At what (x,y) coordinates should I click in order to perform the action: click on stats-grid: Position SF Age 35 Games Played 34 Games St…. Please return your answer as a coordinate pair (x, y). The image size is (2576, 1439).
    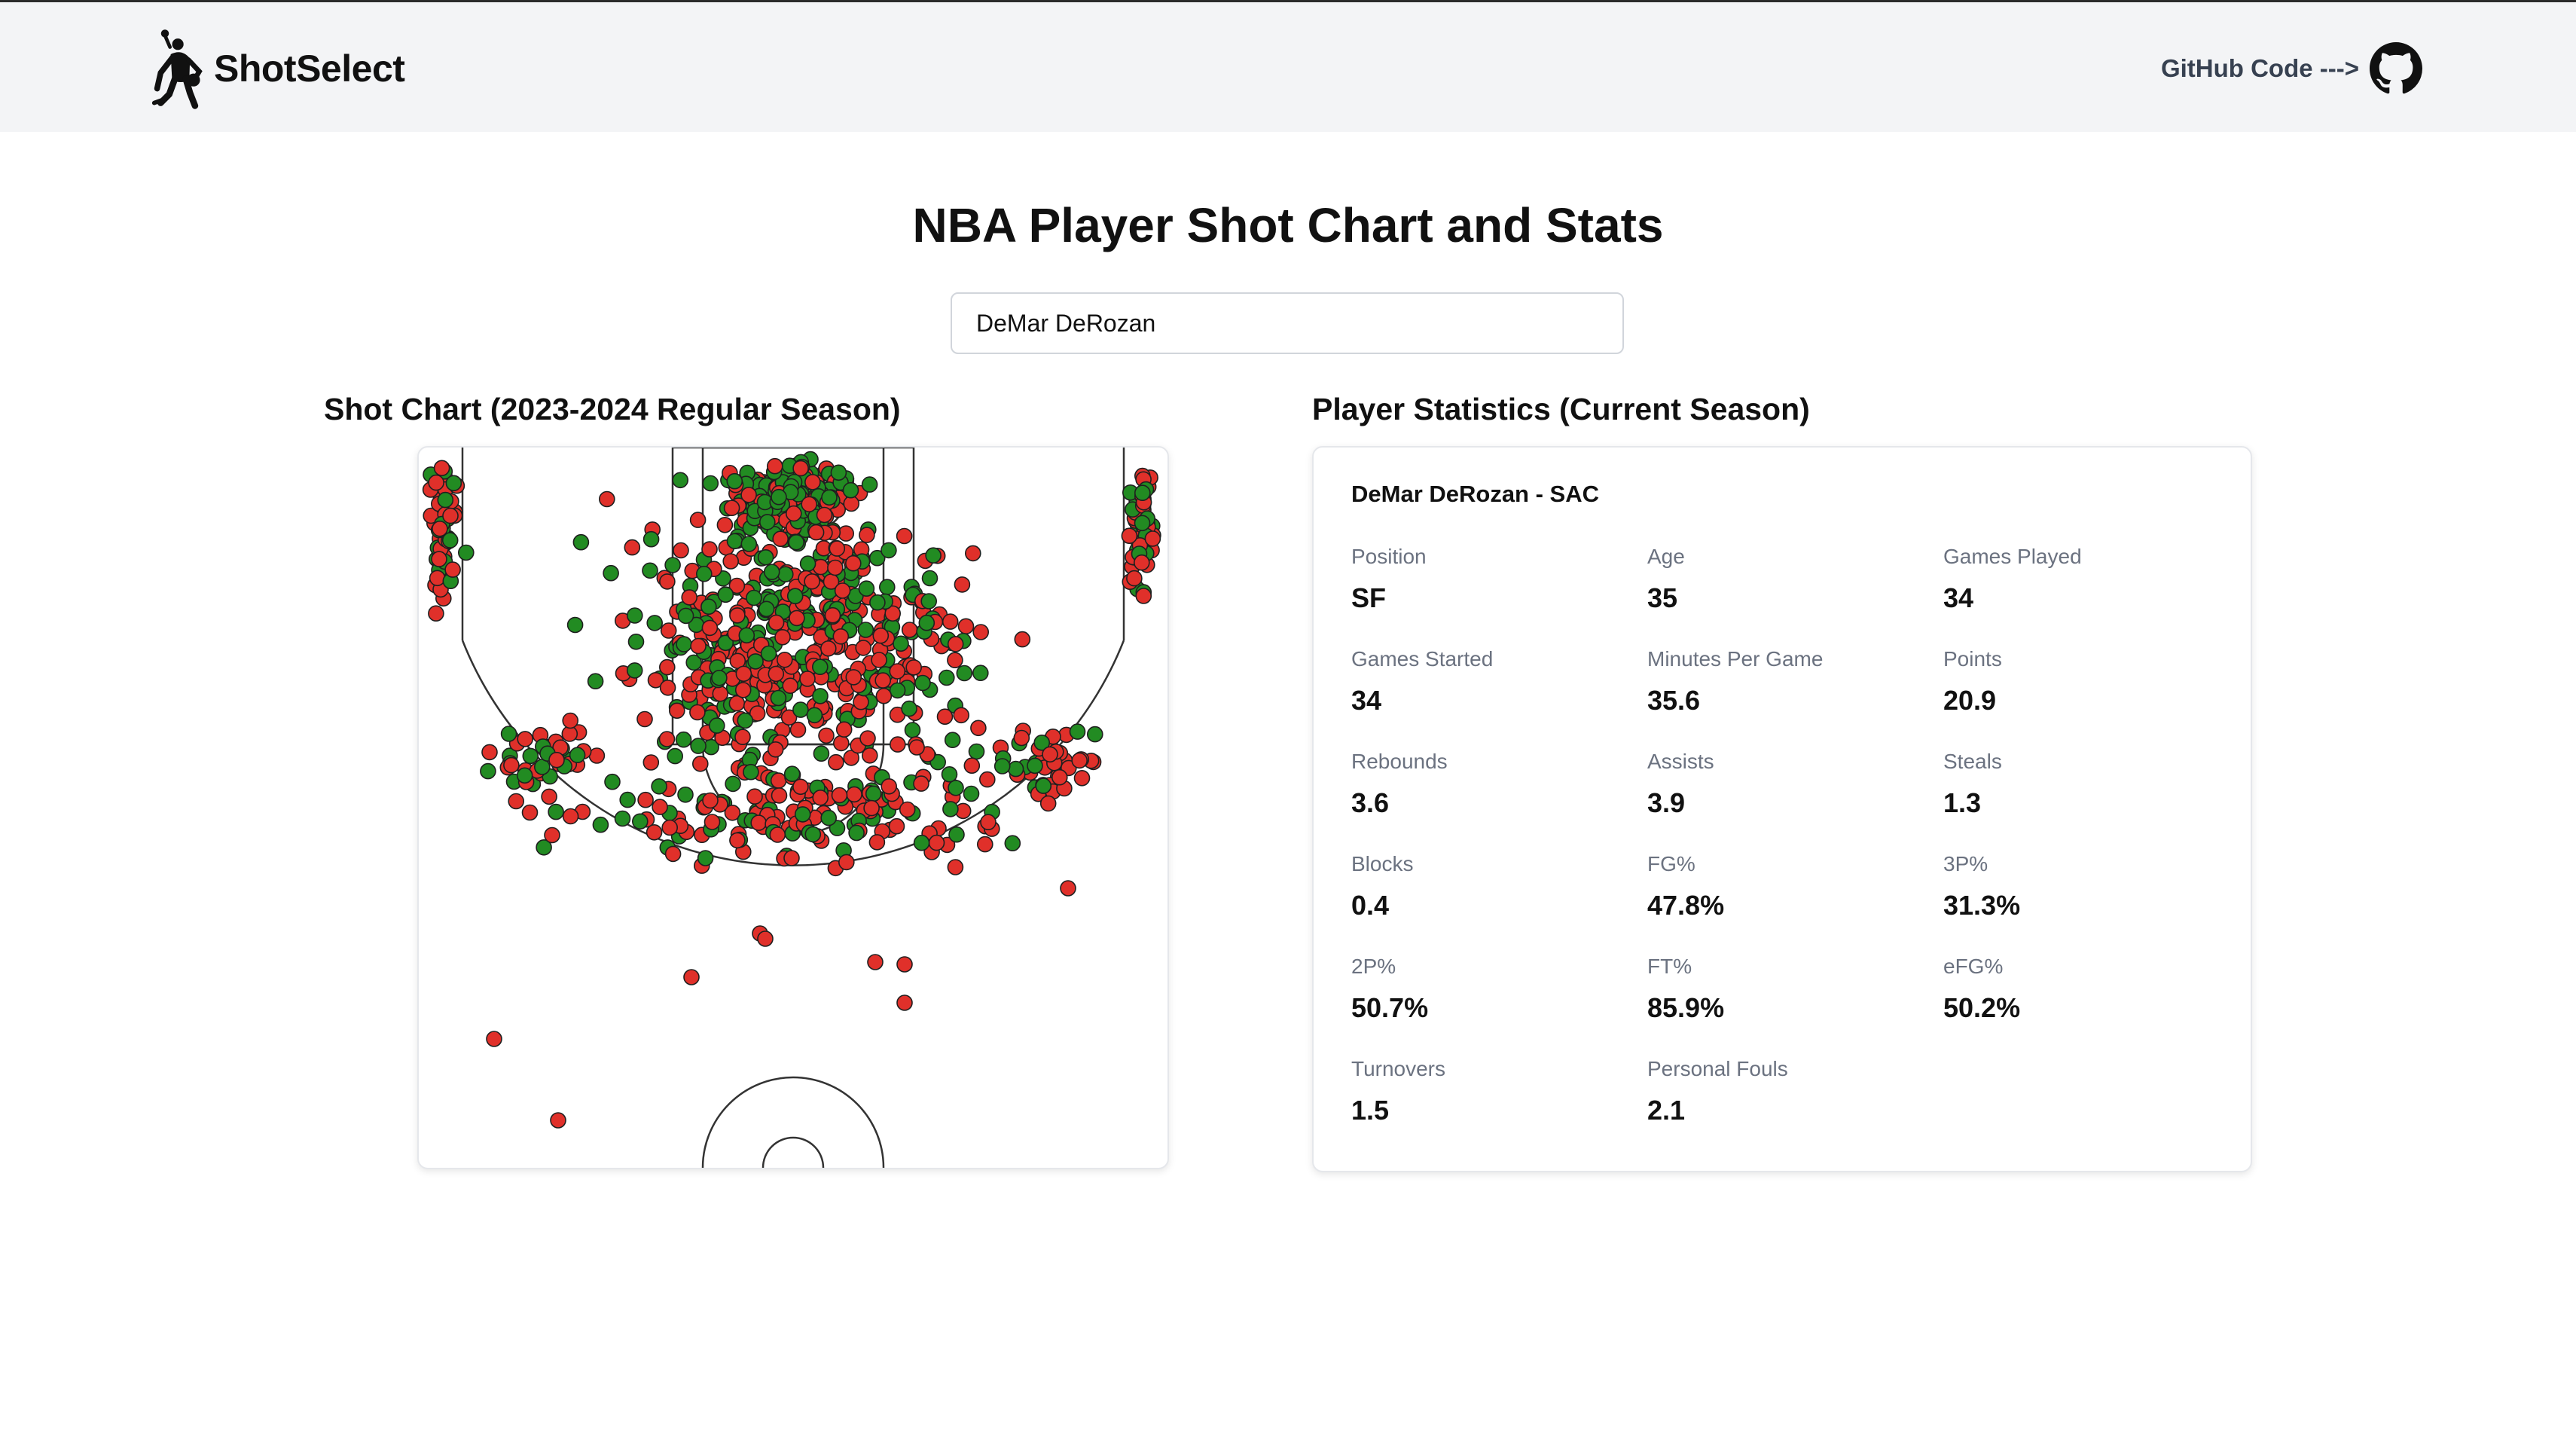
    Looking at the image, I should click on (1796, 851).